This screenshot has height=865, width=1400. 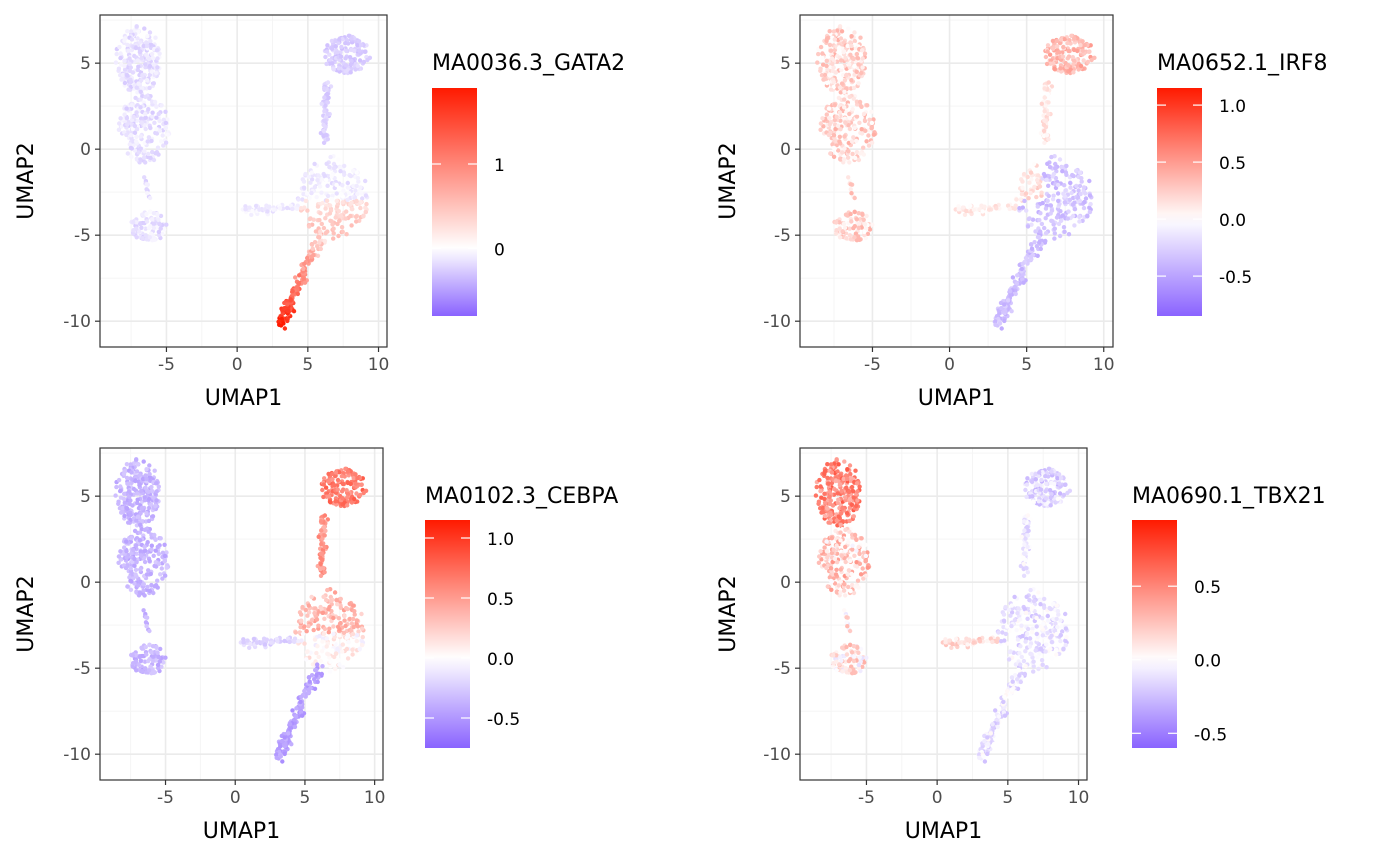 What do you see at coordinates (956, 177) in the screenshot?
I see `scatter-points` at bounding box center [956, 177].